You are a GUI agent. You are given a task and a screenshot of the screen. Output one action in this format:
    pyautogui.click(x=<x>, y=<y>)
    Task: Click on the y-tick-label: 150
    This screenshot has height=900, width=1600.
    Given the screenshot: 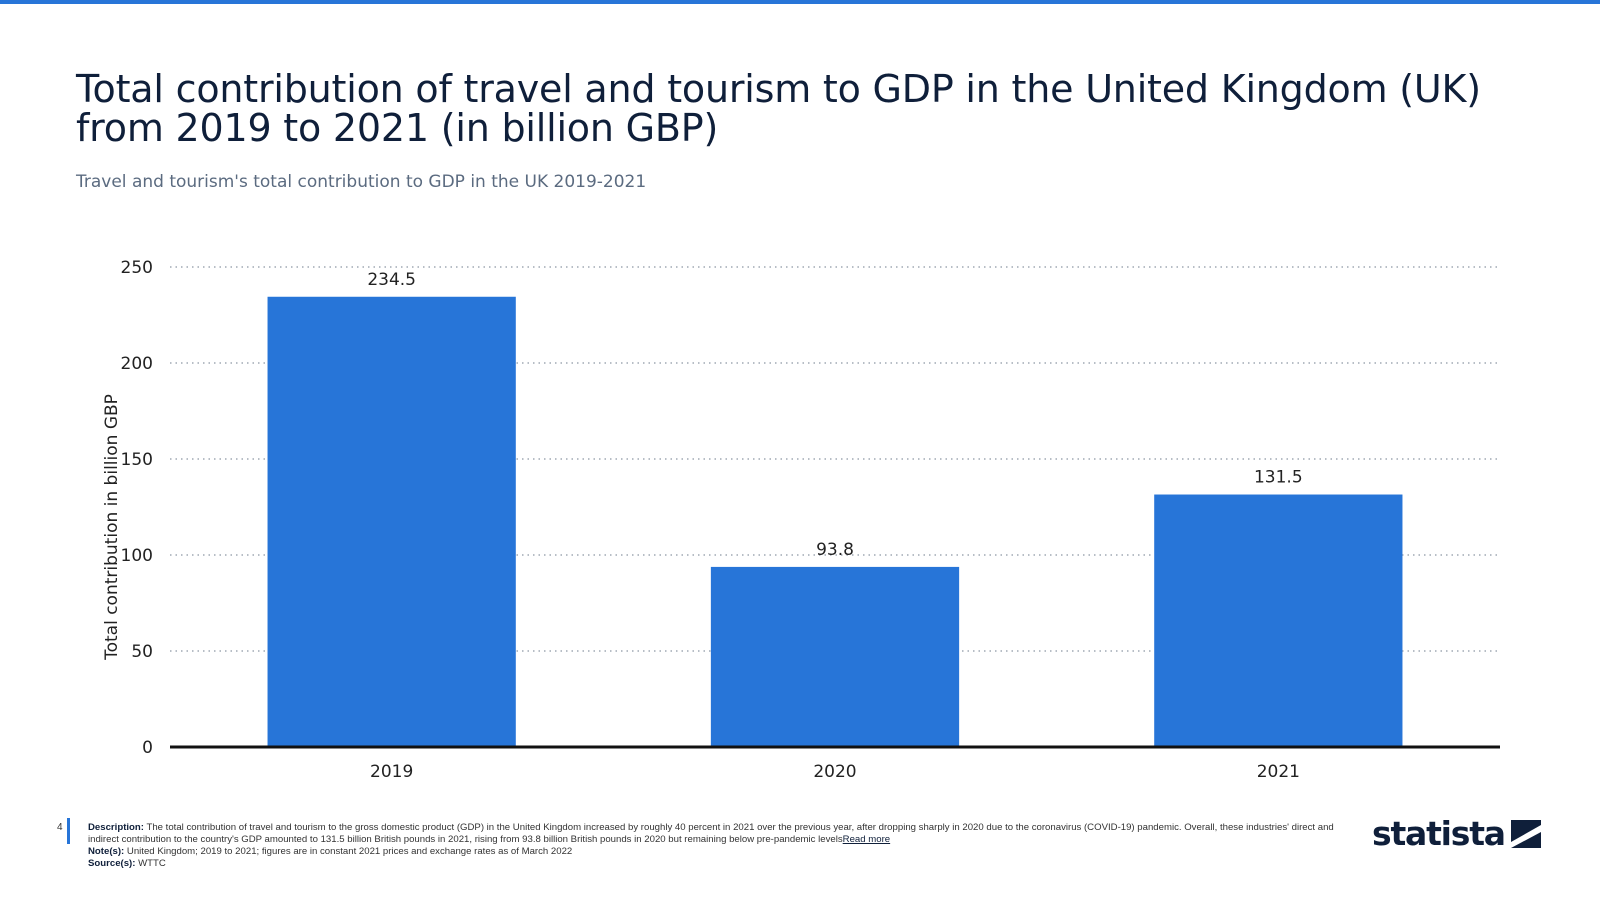 What is the action you would take?
    pyautogui.click(x=137, y=460)
    